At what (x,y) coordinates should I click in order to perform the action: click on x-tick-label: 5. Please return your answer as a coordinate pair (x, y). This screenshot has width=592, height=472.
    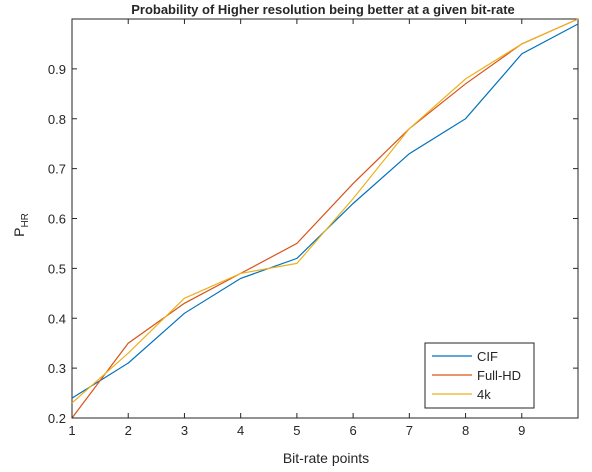
    Looking at the image, I should click on (296, 430).